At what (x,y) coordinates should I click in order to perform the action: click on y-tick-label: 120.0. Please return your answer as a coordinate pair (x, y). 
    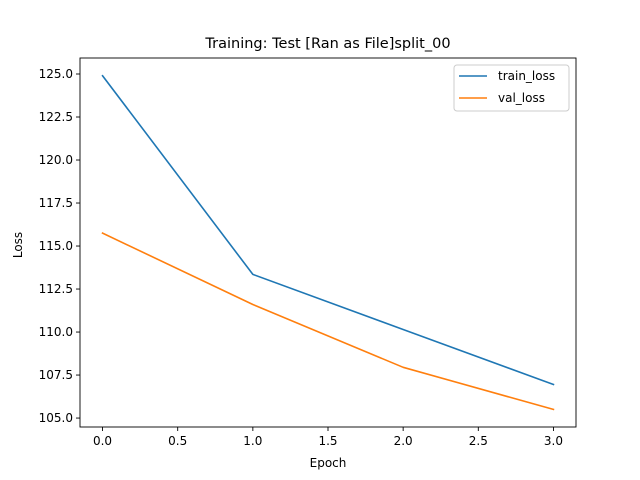
    Looking at the image, I should click on (56, 160).